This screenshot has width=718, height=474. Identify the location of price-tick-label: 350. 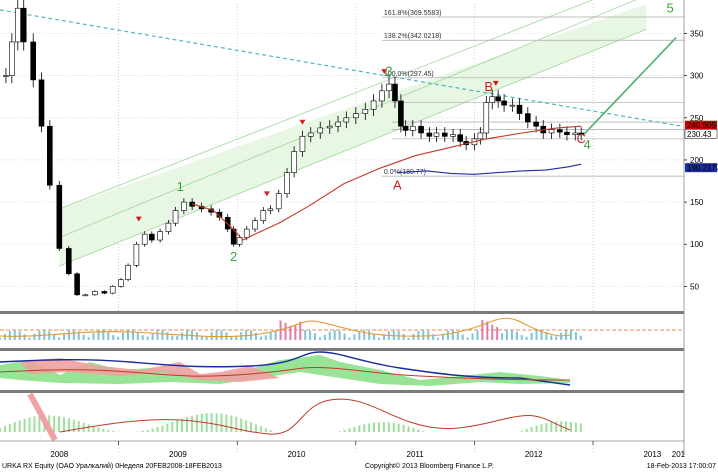
(697, 34).